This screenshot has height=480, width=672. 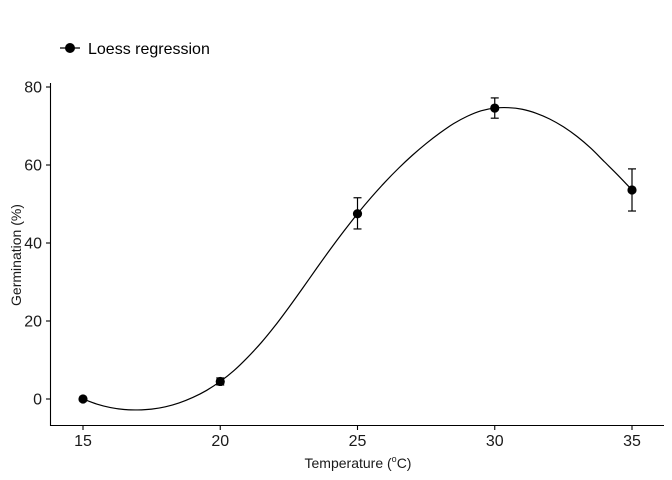 I want to click on y-tick-label: 60, so click(x=33, y=166).